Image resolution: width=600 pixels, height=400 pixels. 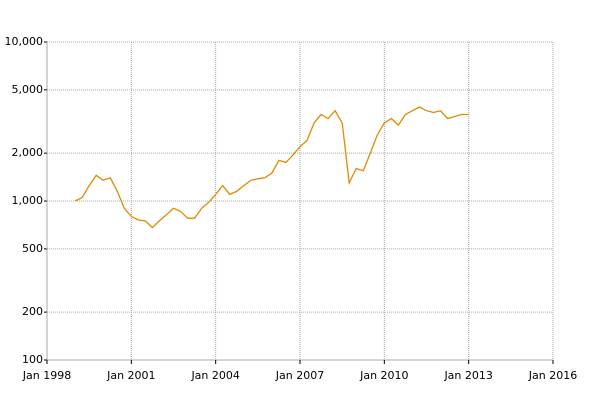 I want to click on y-tick-label: 2,000, so click(x=28, y=152).